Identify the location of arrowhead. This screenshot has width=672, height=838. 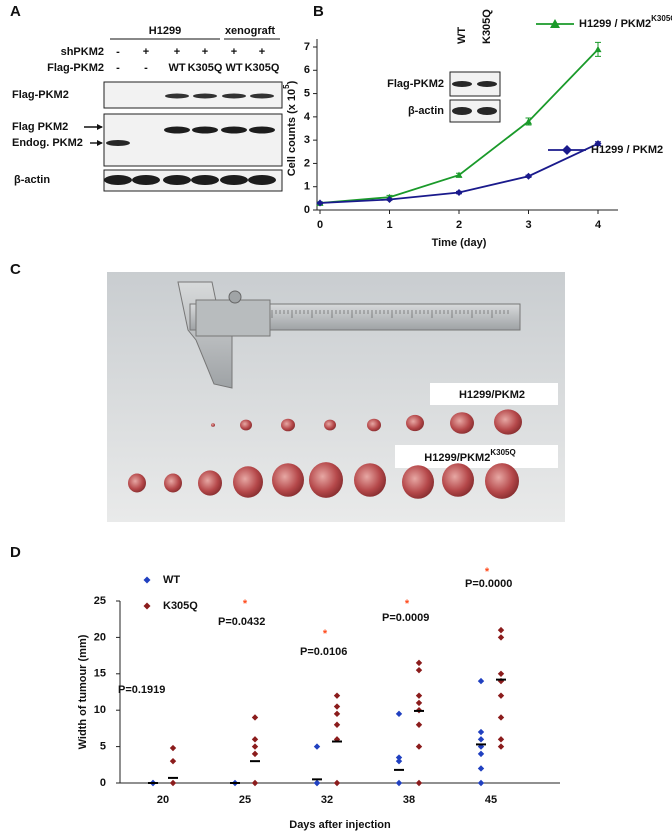
(100, 127).